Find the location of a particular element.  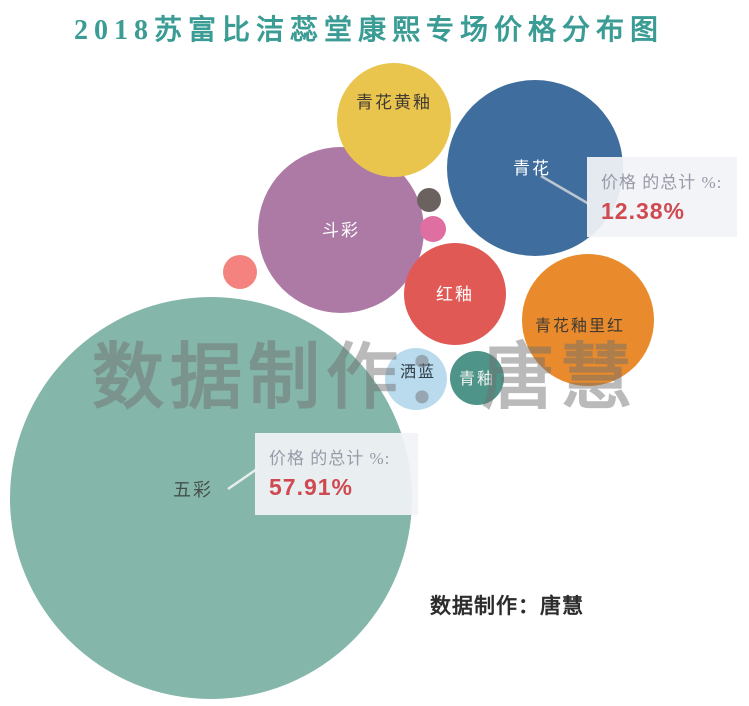

callout-qinghua: 价格 的总计 %: 12.38% is located at coordinates (662, 197).